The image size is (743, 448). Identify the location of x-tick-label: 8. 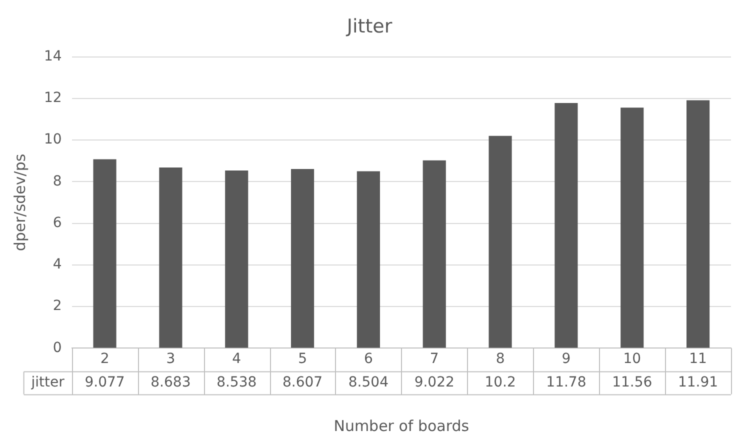
(500, 359).